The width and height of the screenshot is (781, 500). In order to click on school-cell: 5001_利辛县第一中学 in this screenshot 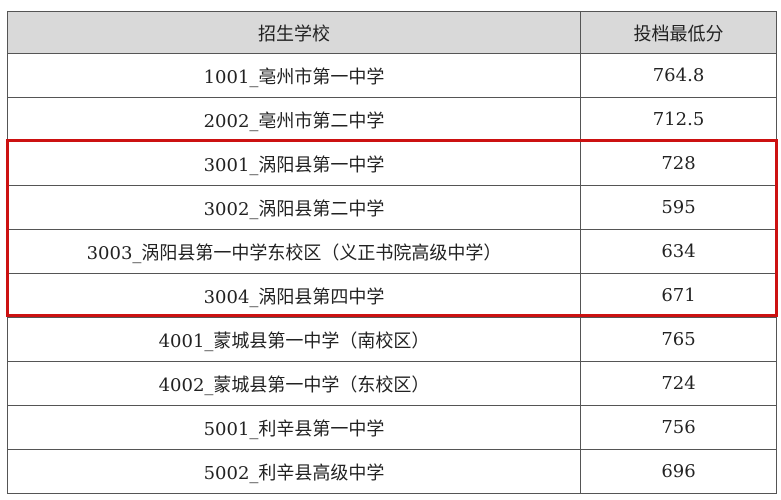, I will do `click(294, 427)`.